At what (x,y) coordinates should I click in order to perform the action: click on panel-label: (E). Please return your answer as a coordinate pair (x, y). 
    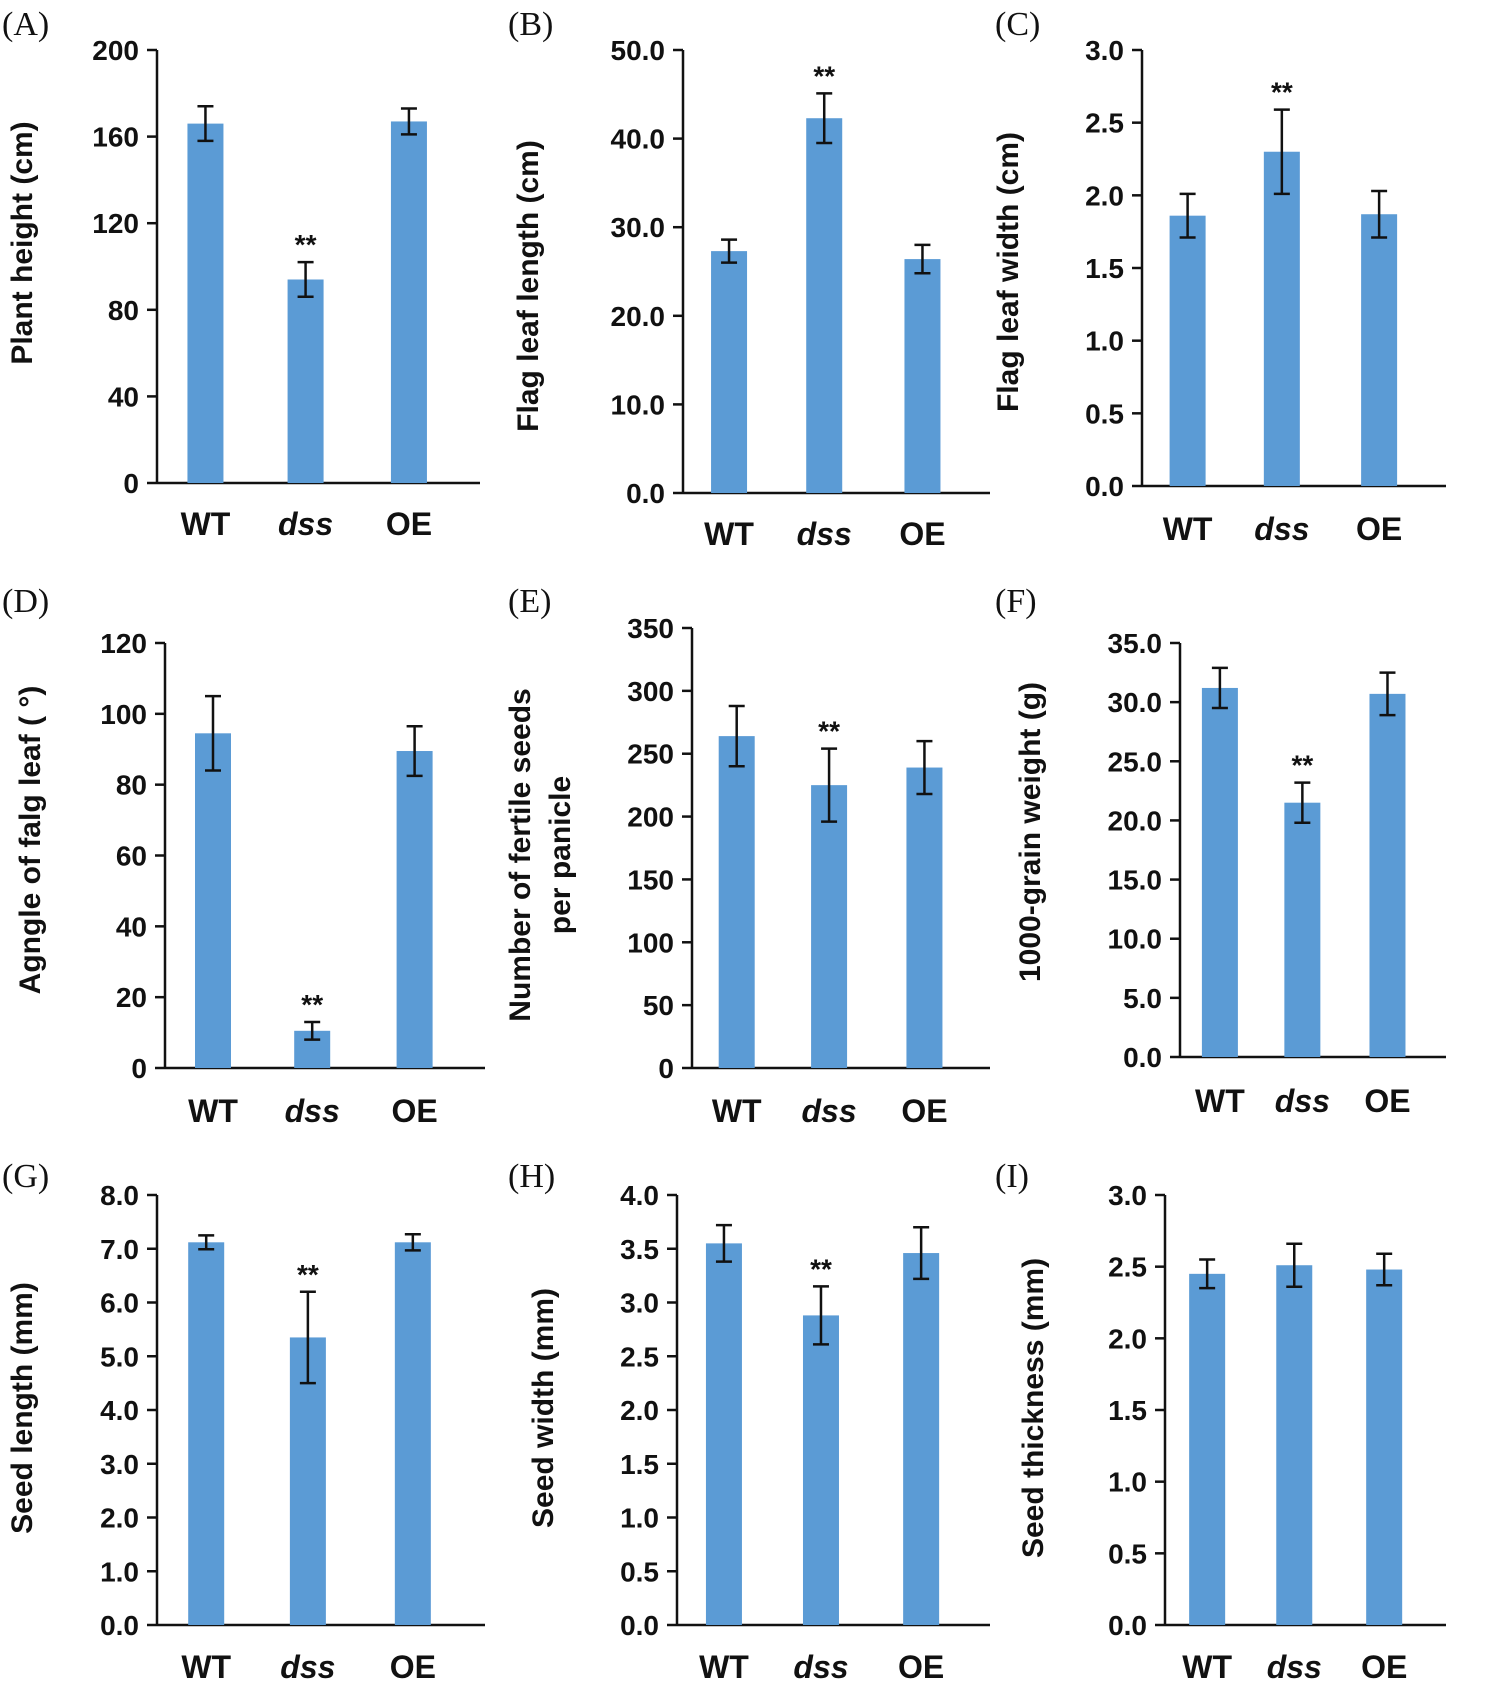
    Looking at the image, I should click on (529, 601).